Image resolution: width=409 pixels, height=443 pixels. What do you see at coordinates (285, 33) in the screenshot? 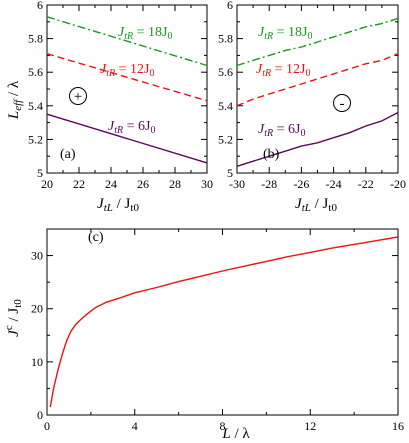
I see `label-s18-b: JtR = 18J0` at bounding box center [285, 33].